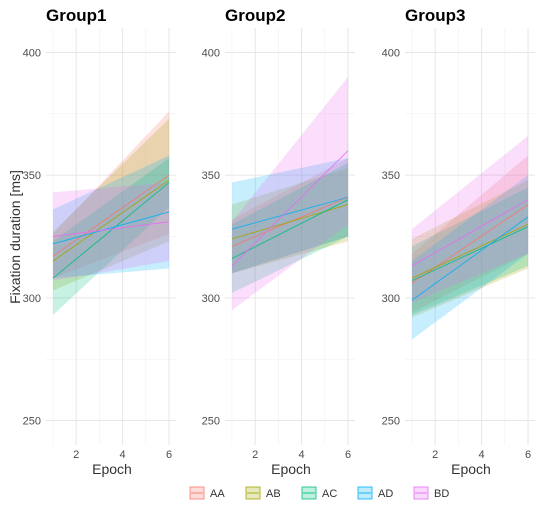 The height and width of the screenshot is (508, 550). What do you see at coordinates (217, 494) in the screenshot?
I see `legend-label: AA` at bounding box center [217, 494].